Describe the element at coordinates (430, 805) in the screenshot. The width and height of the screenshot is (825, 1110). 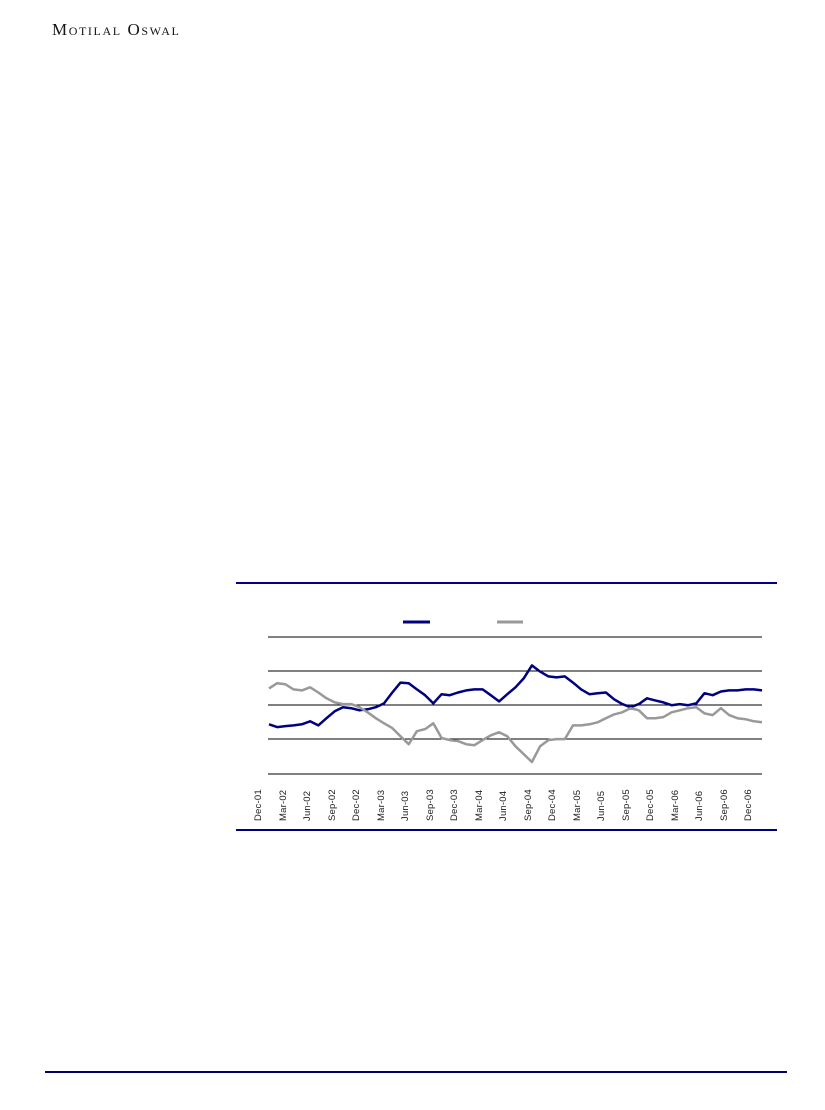
I see `x-axis-label: Sep-03` at that location.